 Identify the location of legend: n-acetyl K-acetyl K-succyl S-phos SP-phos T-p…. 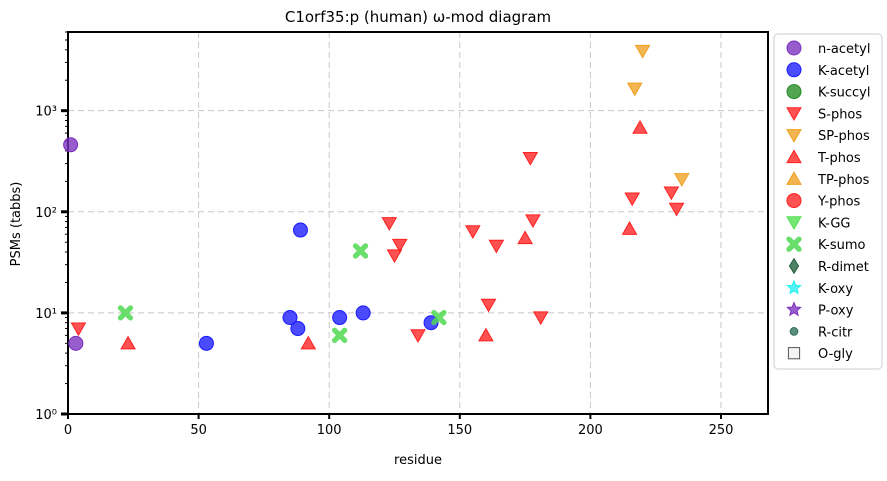
(828, 201).